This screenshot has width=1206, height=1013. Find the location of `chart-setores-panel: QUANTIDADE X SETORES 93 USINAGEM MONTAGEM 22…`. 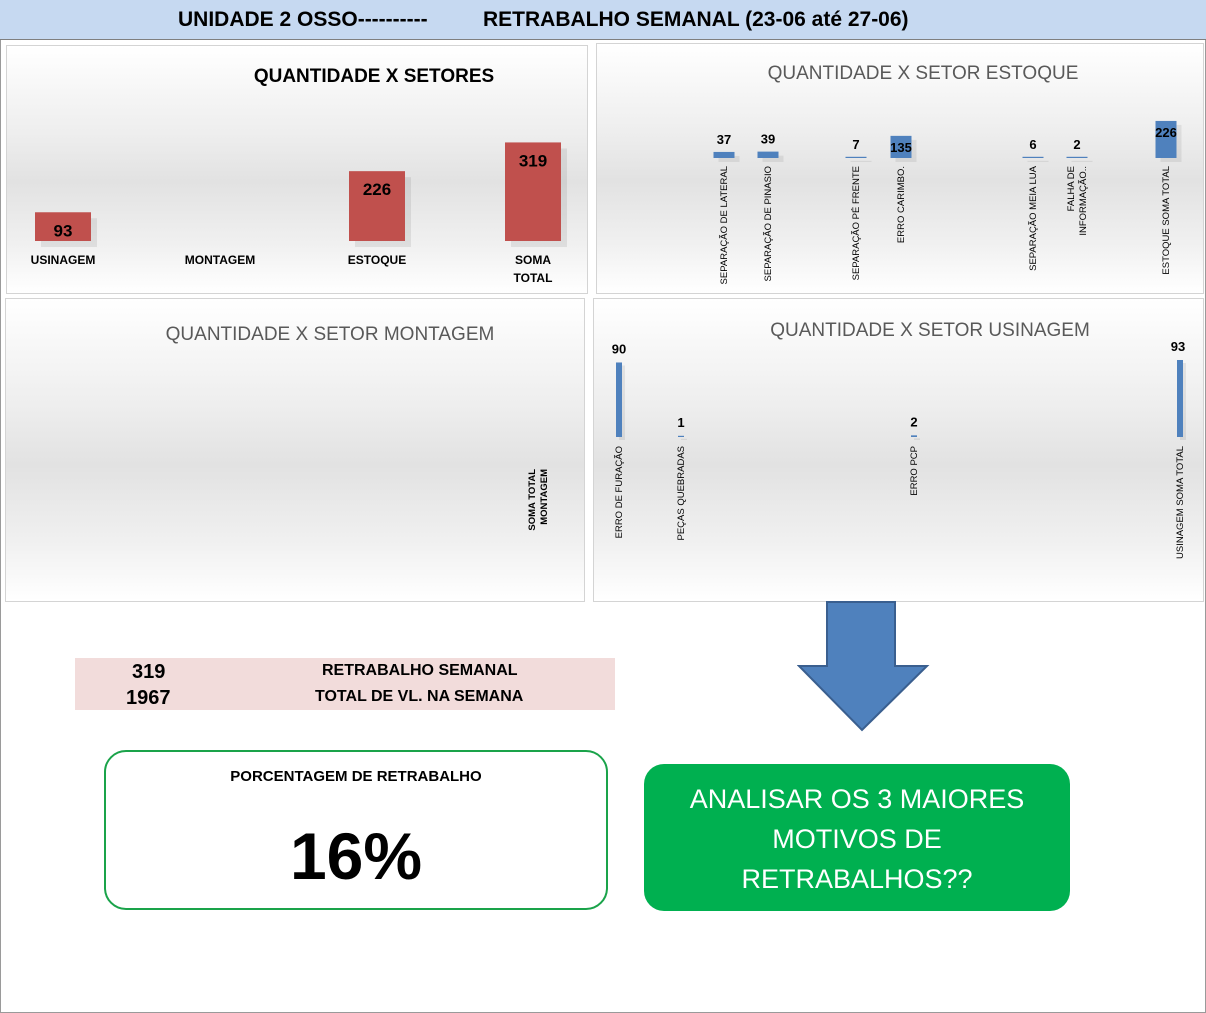

chart-setores-panel: QUANTIDADE X SETORES 93 USINAGEM MONTAGEM 22… is located at coordinates (297, 169).